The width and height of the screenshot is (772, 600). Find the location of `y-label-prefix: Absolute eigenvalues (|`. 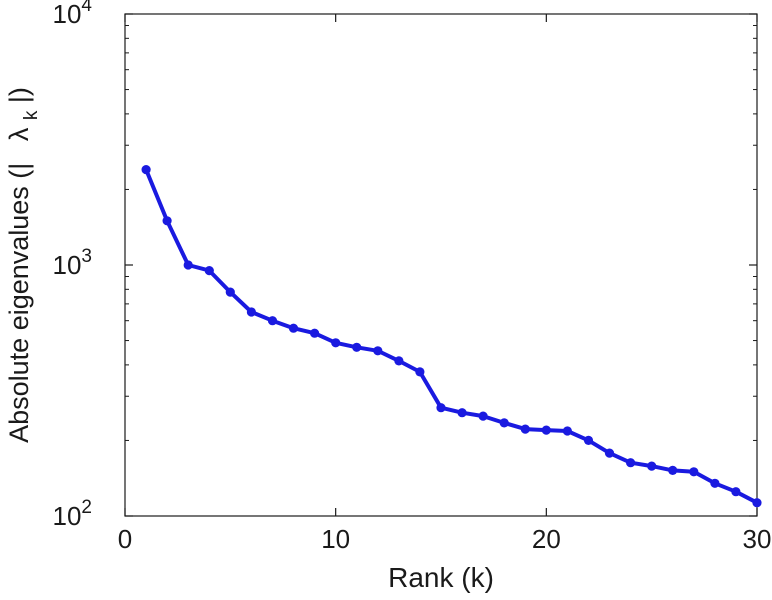

y-label-prefix: Absolute eigenvalues (| is located at coordinates (19, 303).